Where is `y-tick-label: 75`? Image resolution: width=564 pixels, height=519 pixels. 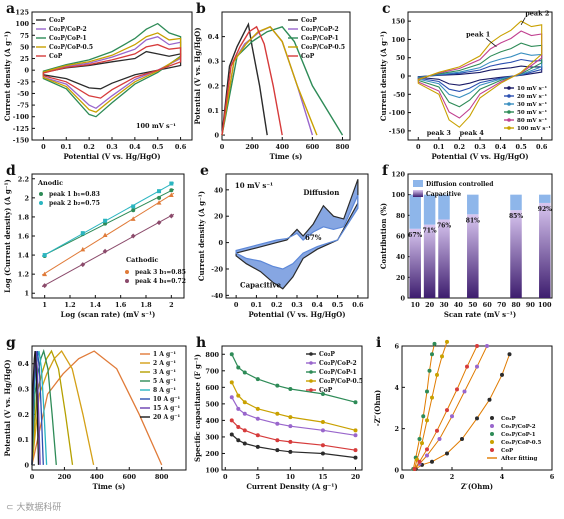
y-tick-label: 75 is located at coordinates (25, 36).